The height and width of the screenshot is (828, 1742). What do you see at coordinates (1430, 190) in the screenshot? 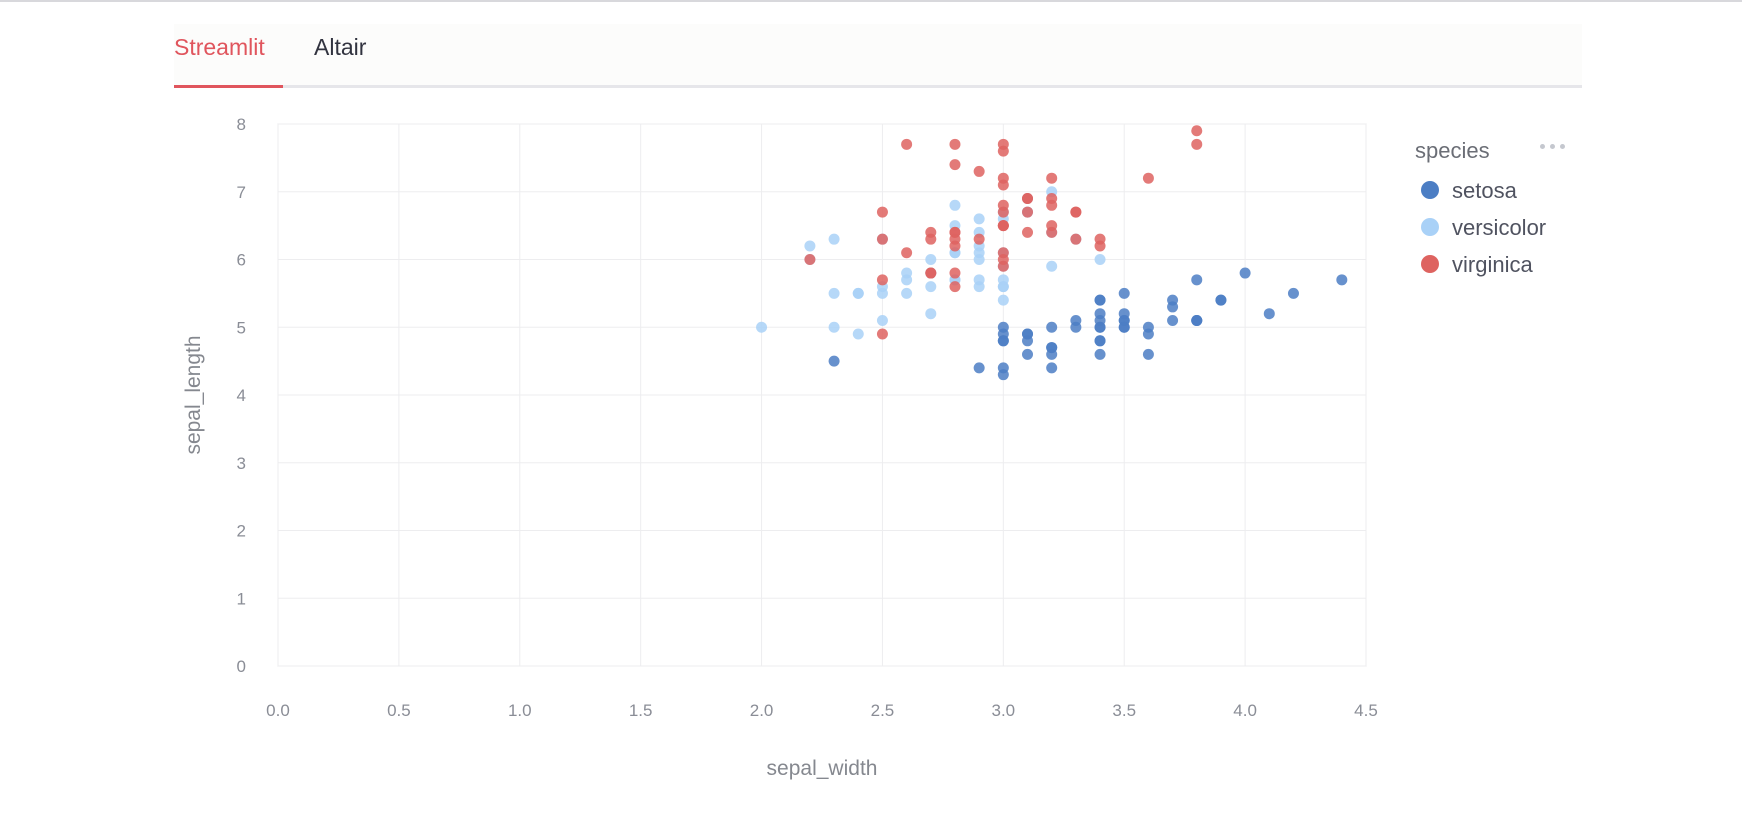
I see `legend-swatch-setosa` at bounding box center [1430, 190].